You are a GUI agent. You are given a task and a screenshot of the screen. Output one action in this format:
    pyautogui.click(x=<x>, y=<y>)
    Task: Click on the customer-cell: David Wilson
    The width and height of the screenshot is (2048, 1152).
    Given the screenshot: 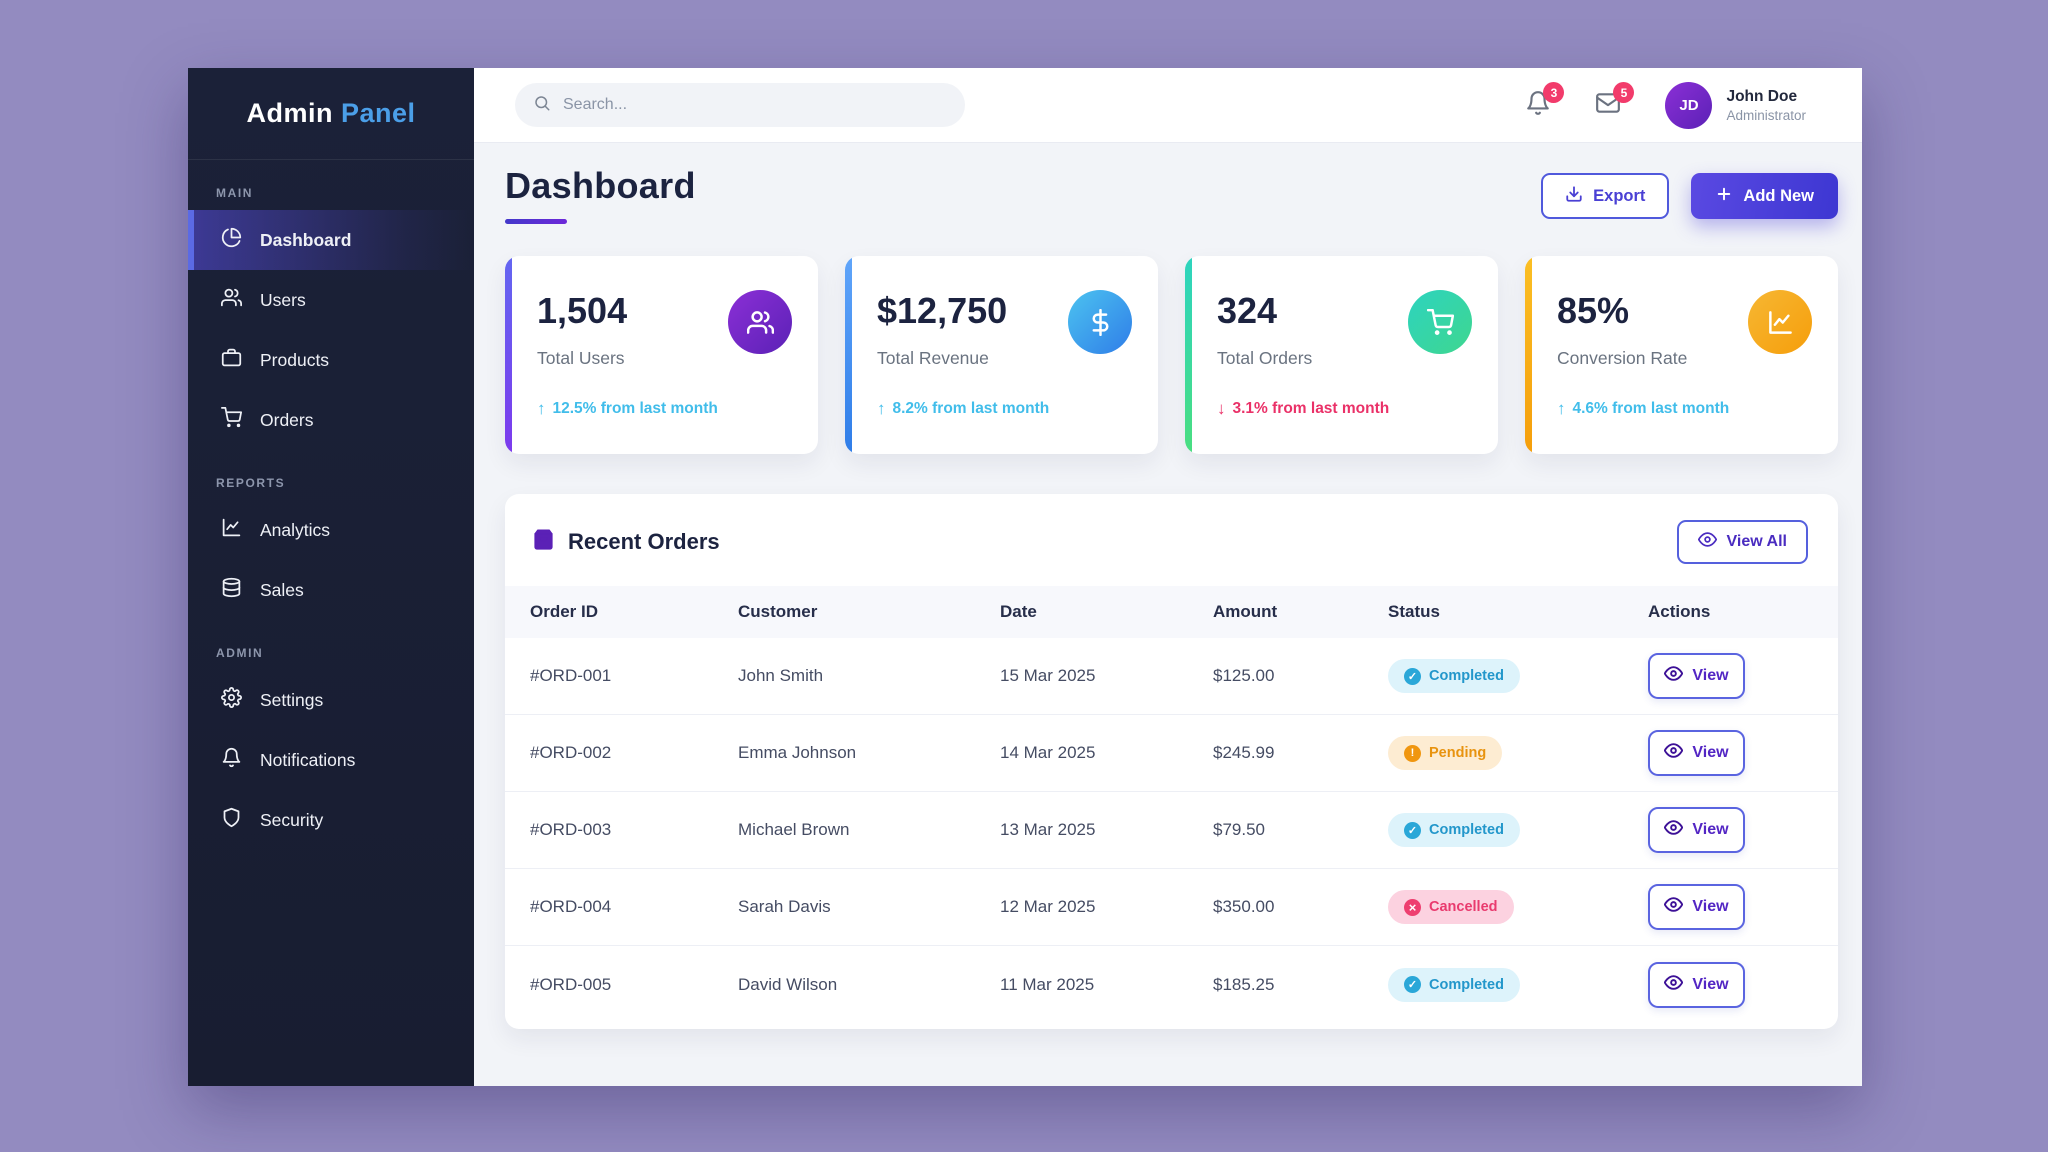 What is the action you would take?
    pyautogui.click(x=788, y=984)
    